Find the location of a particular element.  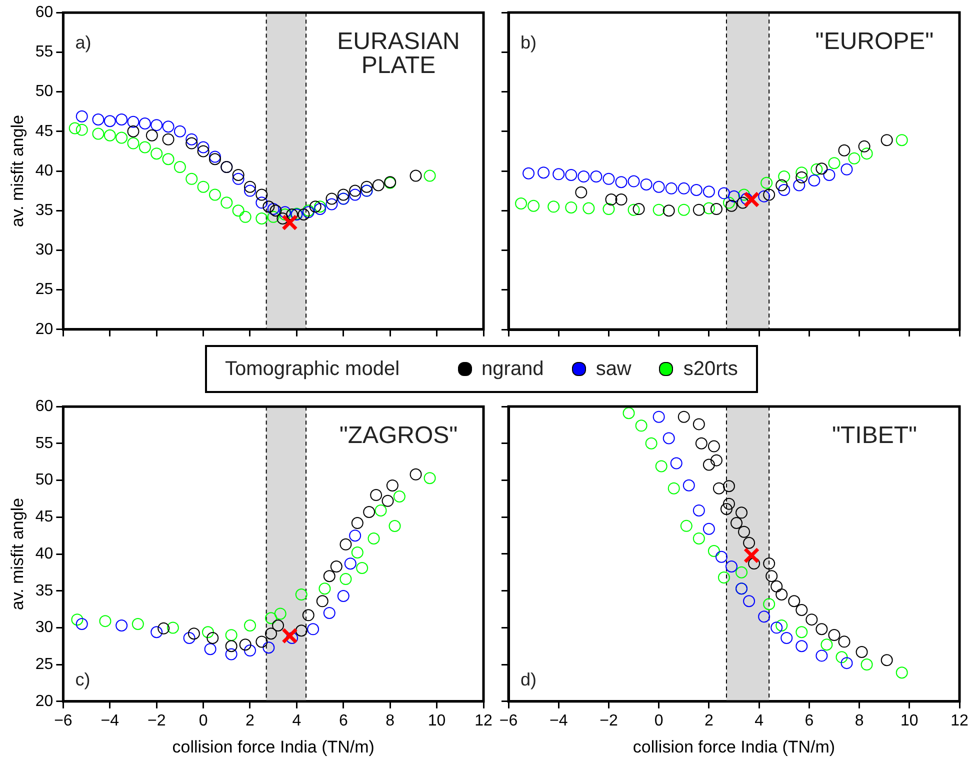

annotation: "EUROPE" is located at coordinates (874, 42).